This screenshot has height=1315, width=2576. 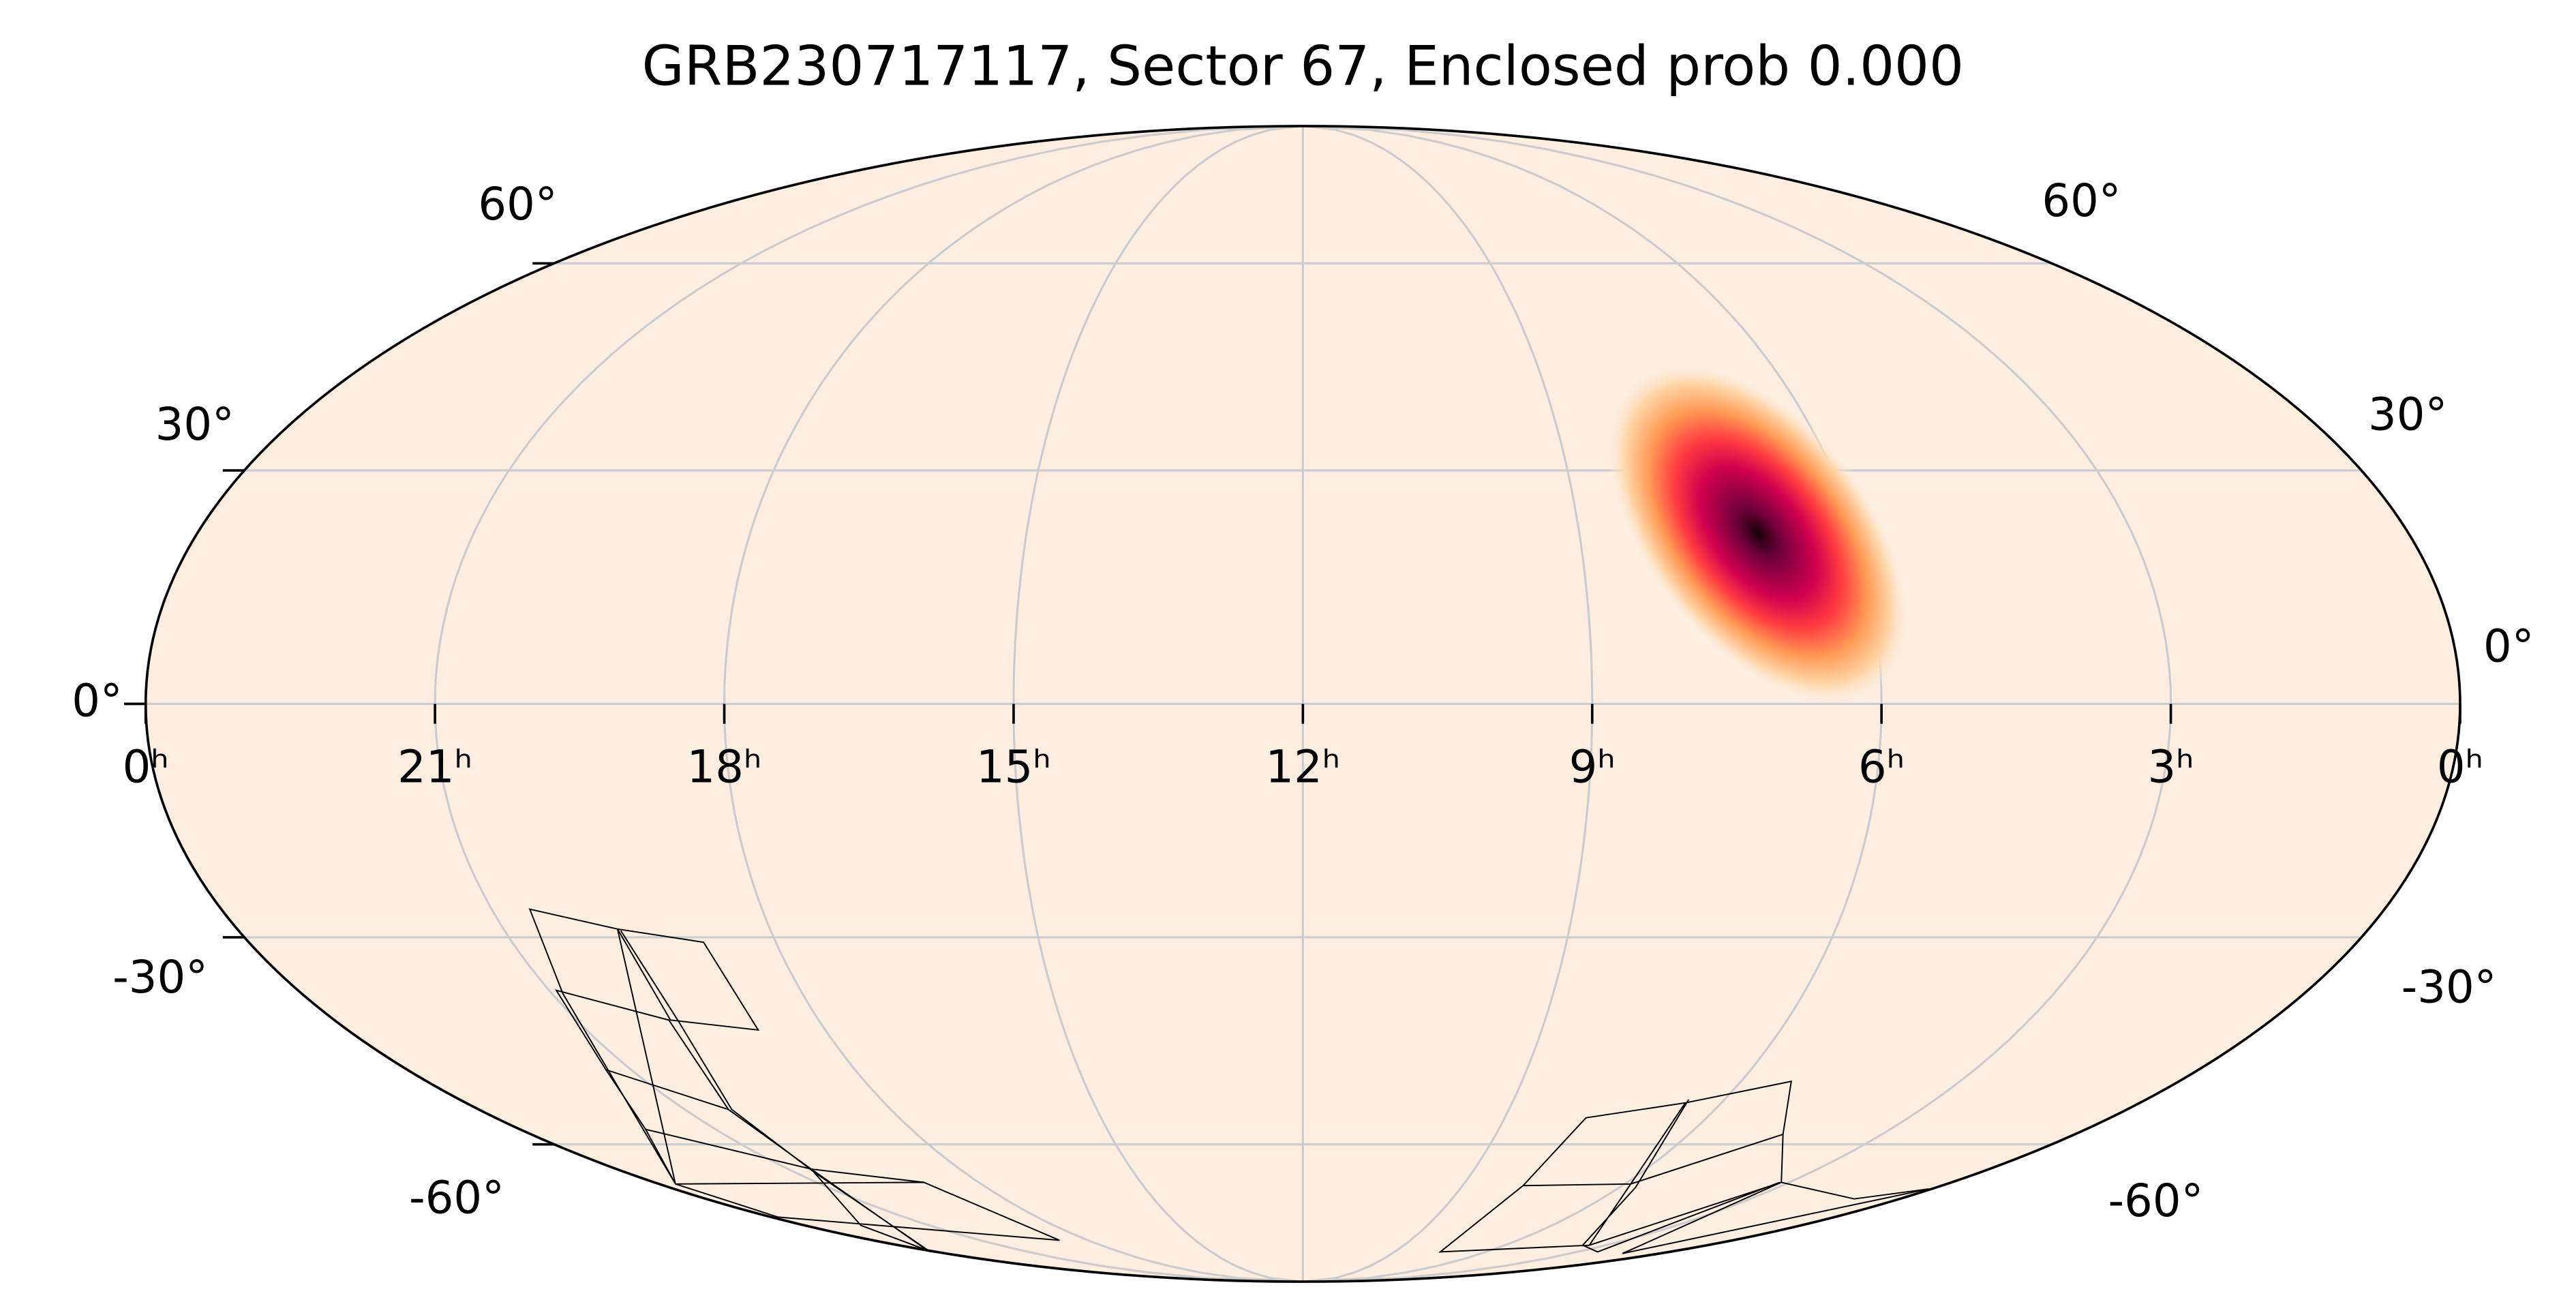 What do you see at coordinates (2170, 767) in the screenshot?
I see `x-tick-label: 3ʰ` at bounding box center [2170, 767].